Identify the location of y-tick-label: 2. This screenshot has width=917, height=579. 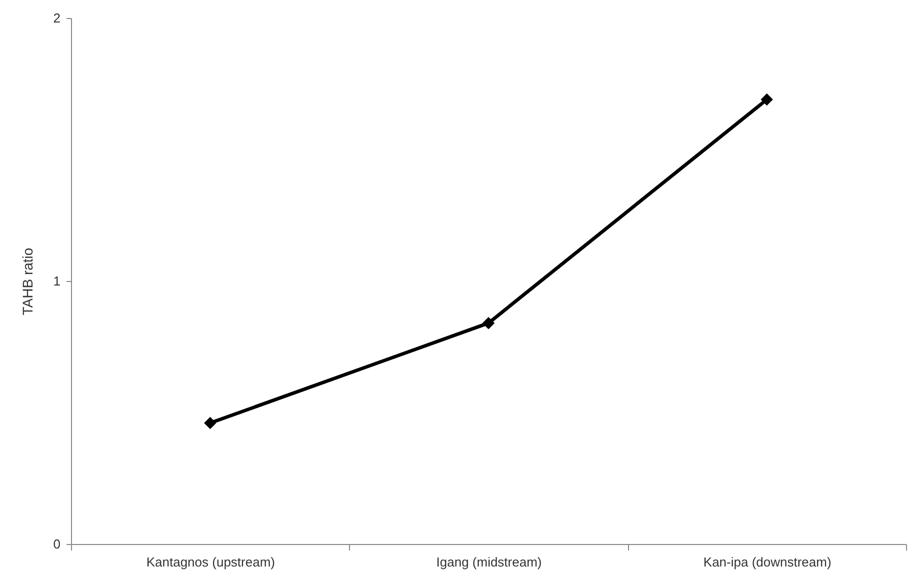
(56, 18).